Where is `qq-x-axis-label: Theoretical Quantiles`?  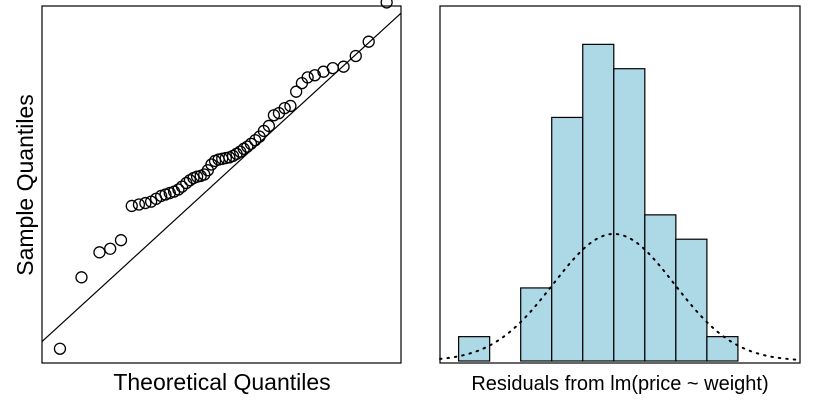 qq-x-axis-label: Theoretical Quantiles is located at coordinates (221, 382).